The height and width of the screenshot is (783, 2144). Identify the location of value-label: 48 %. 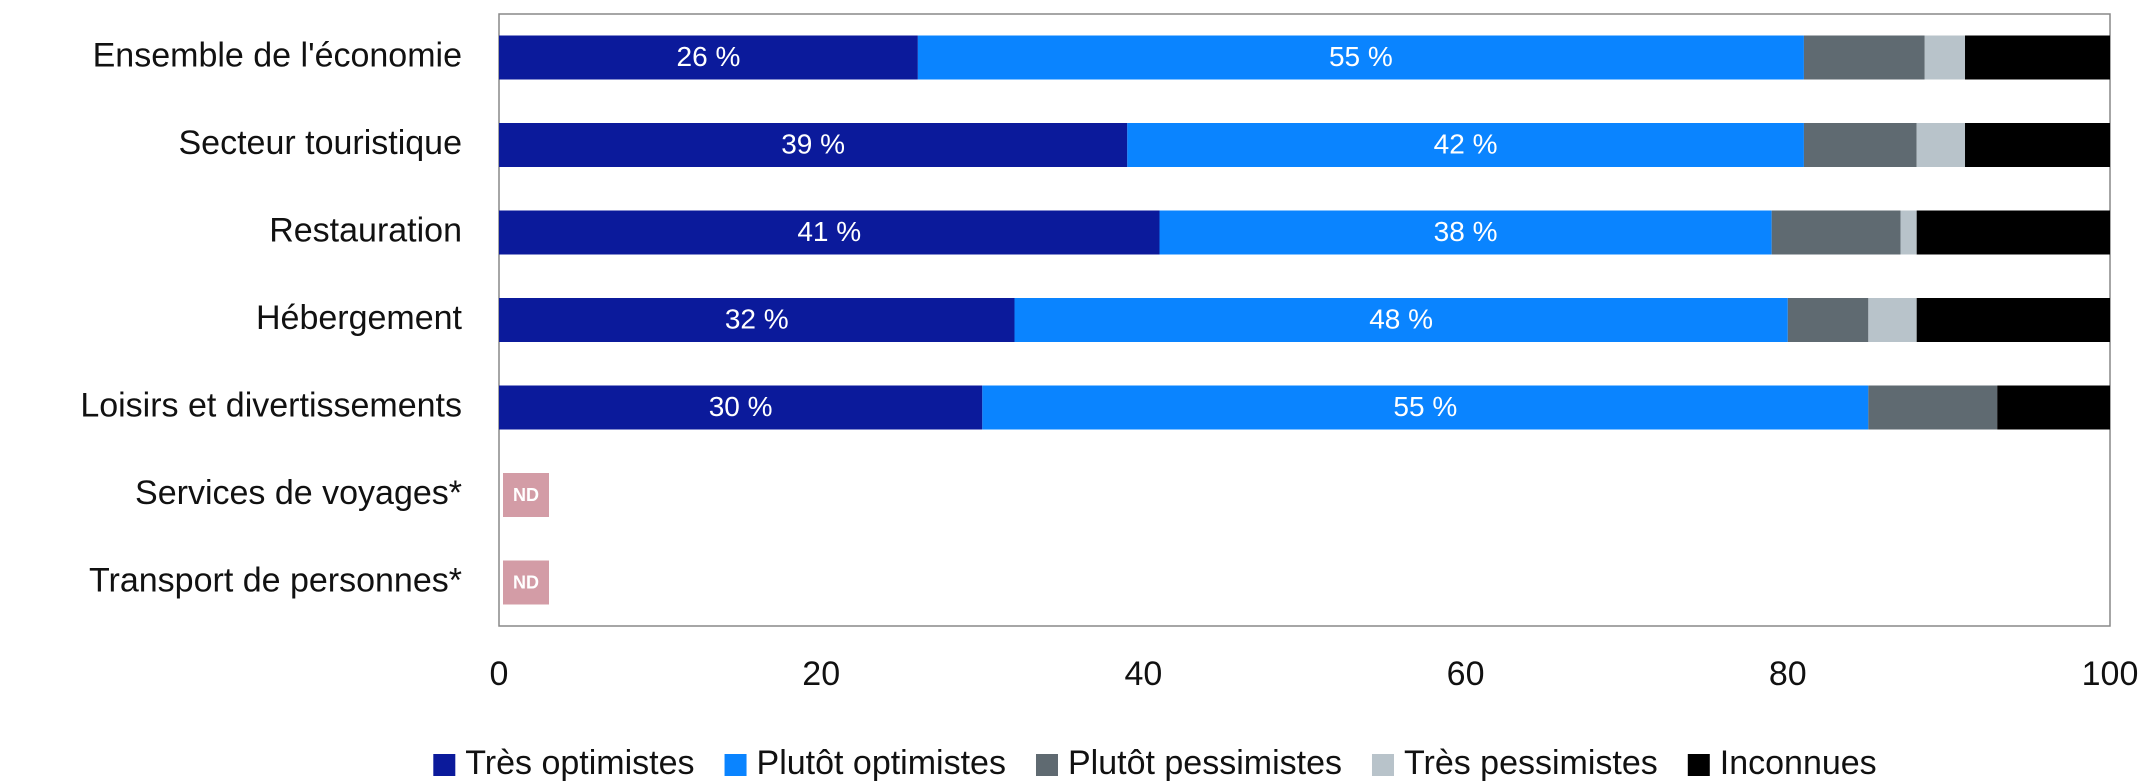
(1401, 318).